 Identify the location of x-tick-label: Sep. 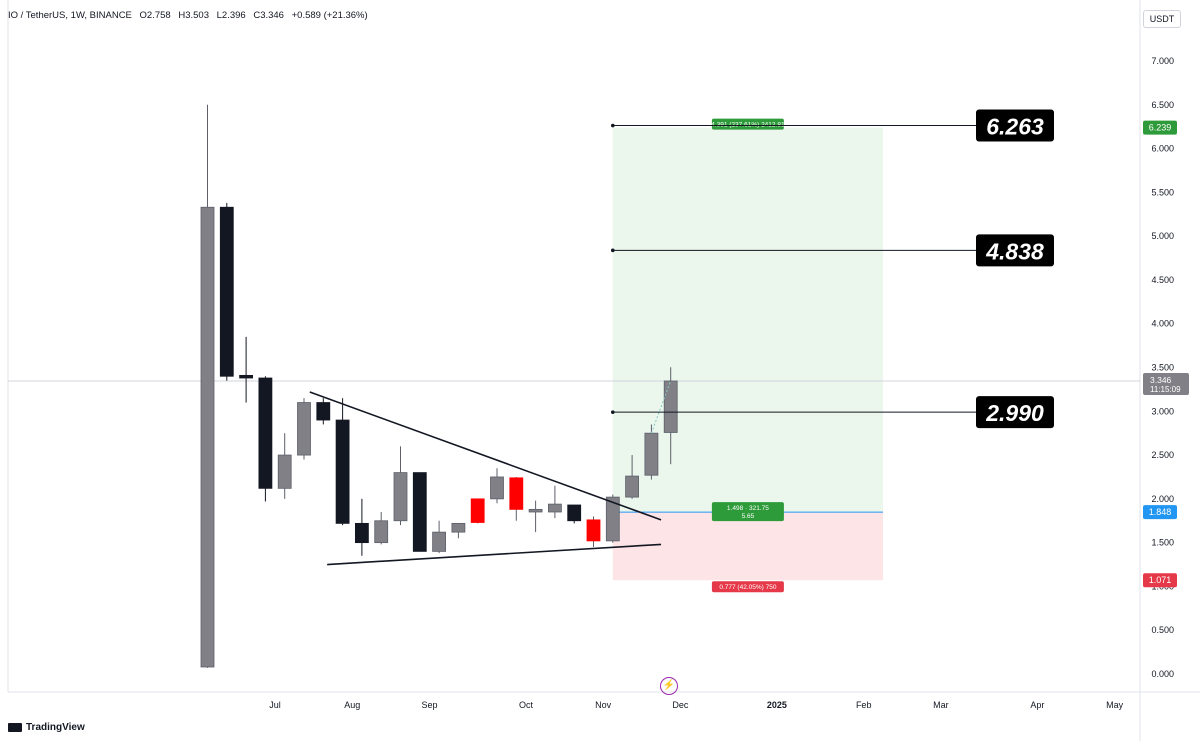
(429, 705).